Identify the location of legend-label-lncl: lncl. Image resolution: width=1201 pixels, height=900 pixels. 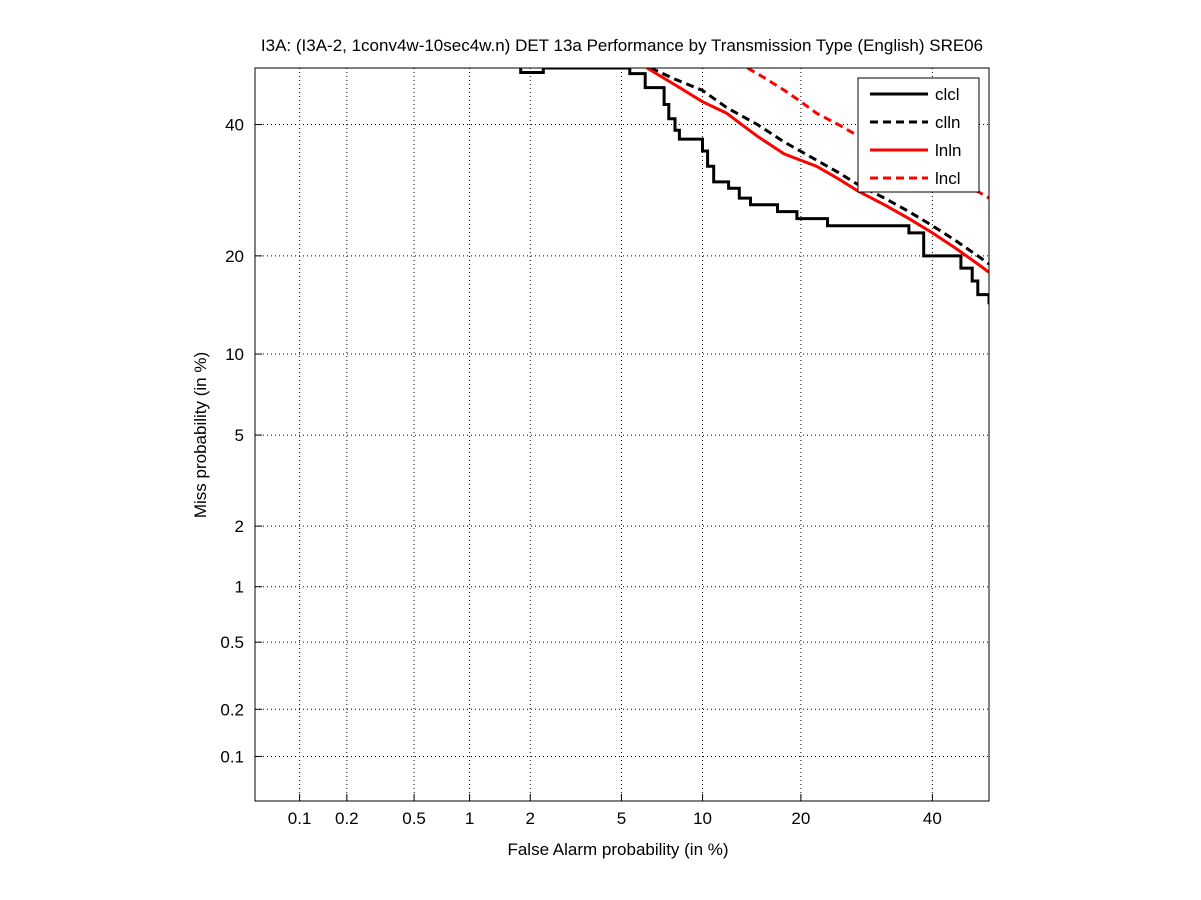
(948, 178).